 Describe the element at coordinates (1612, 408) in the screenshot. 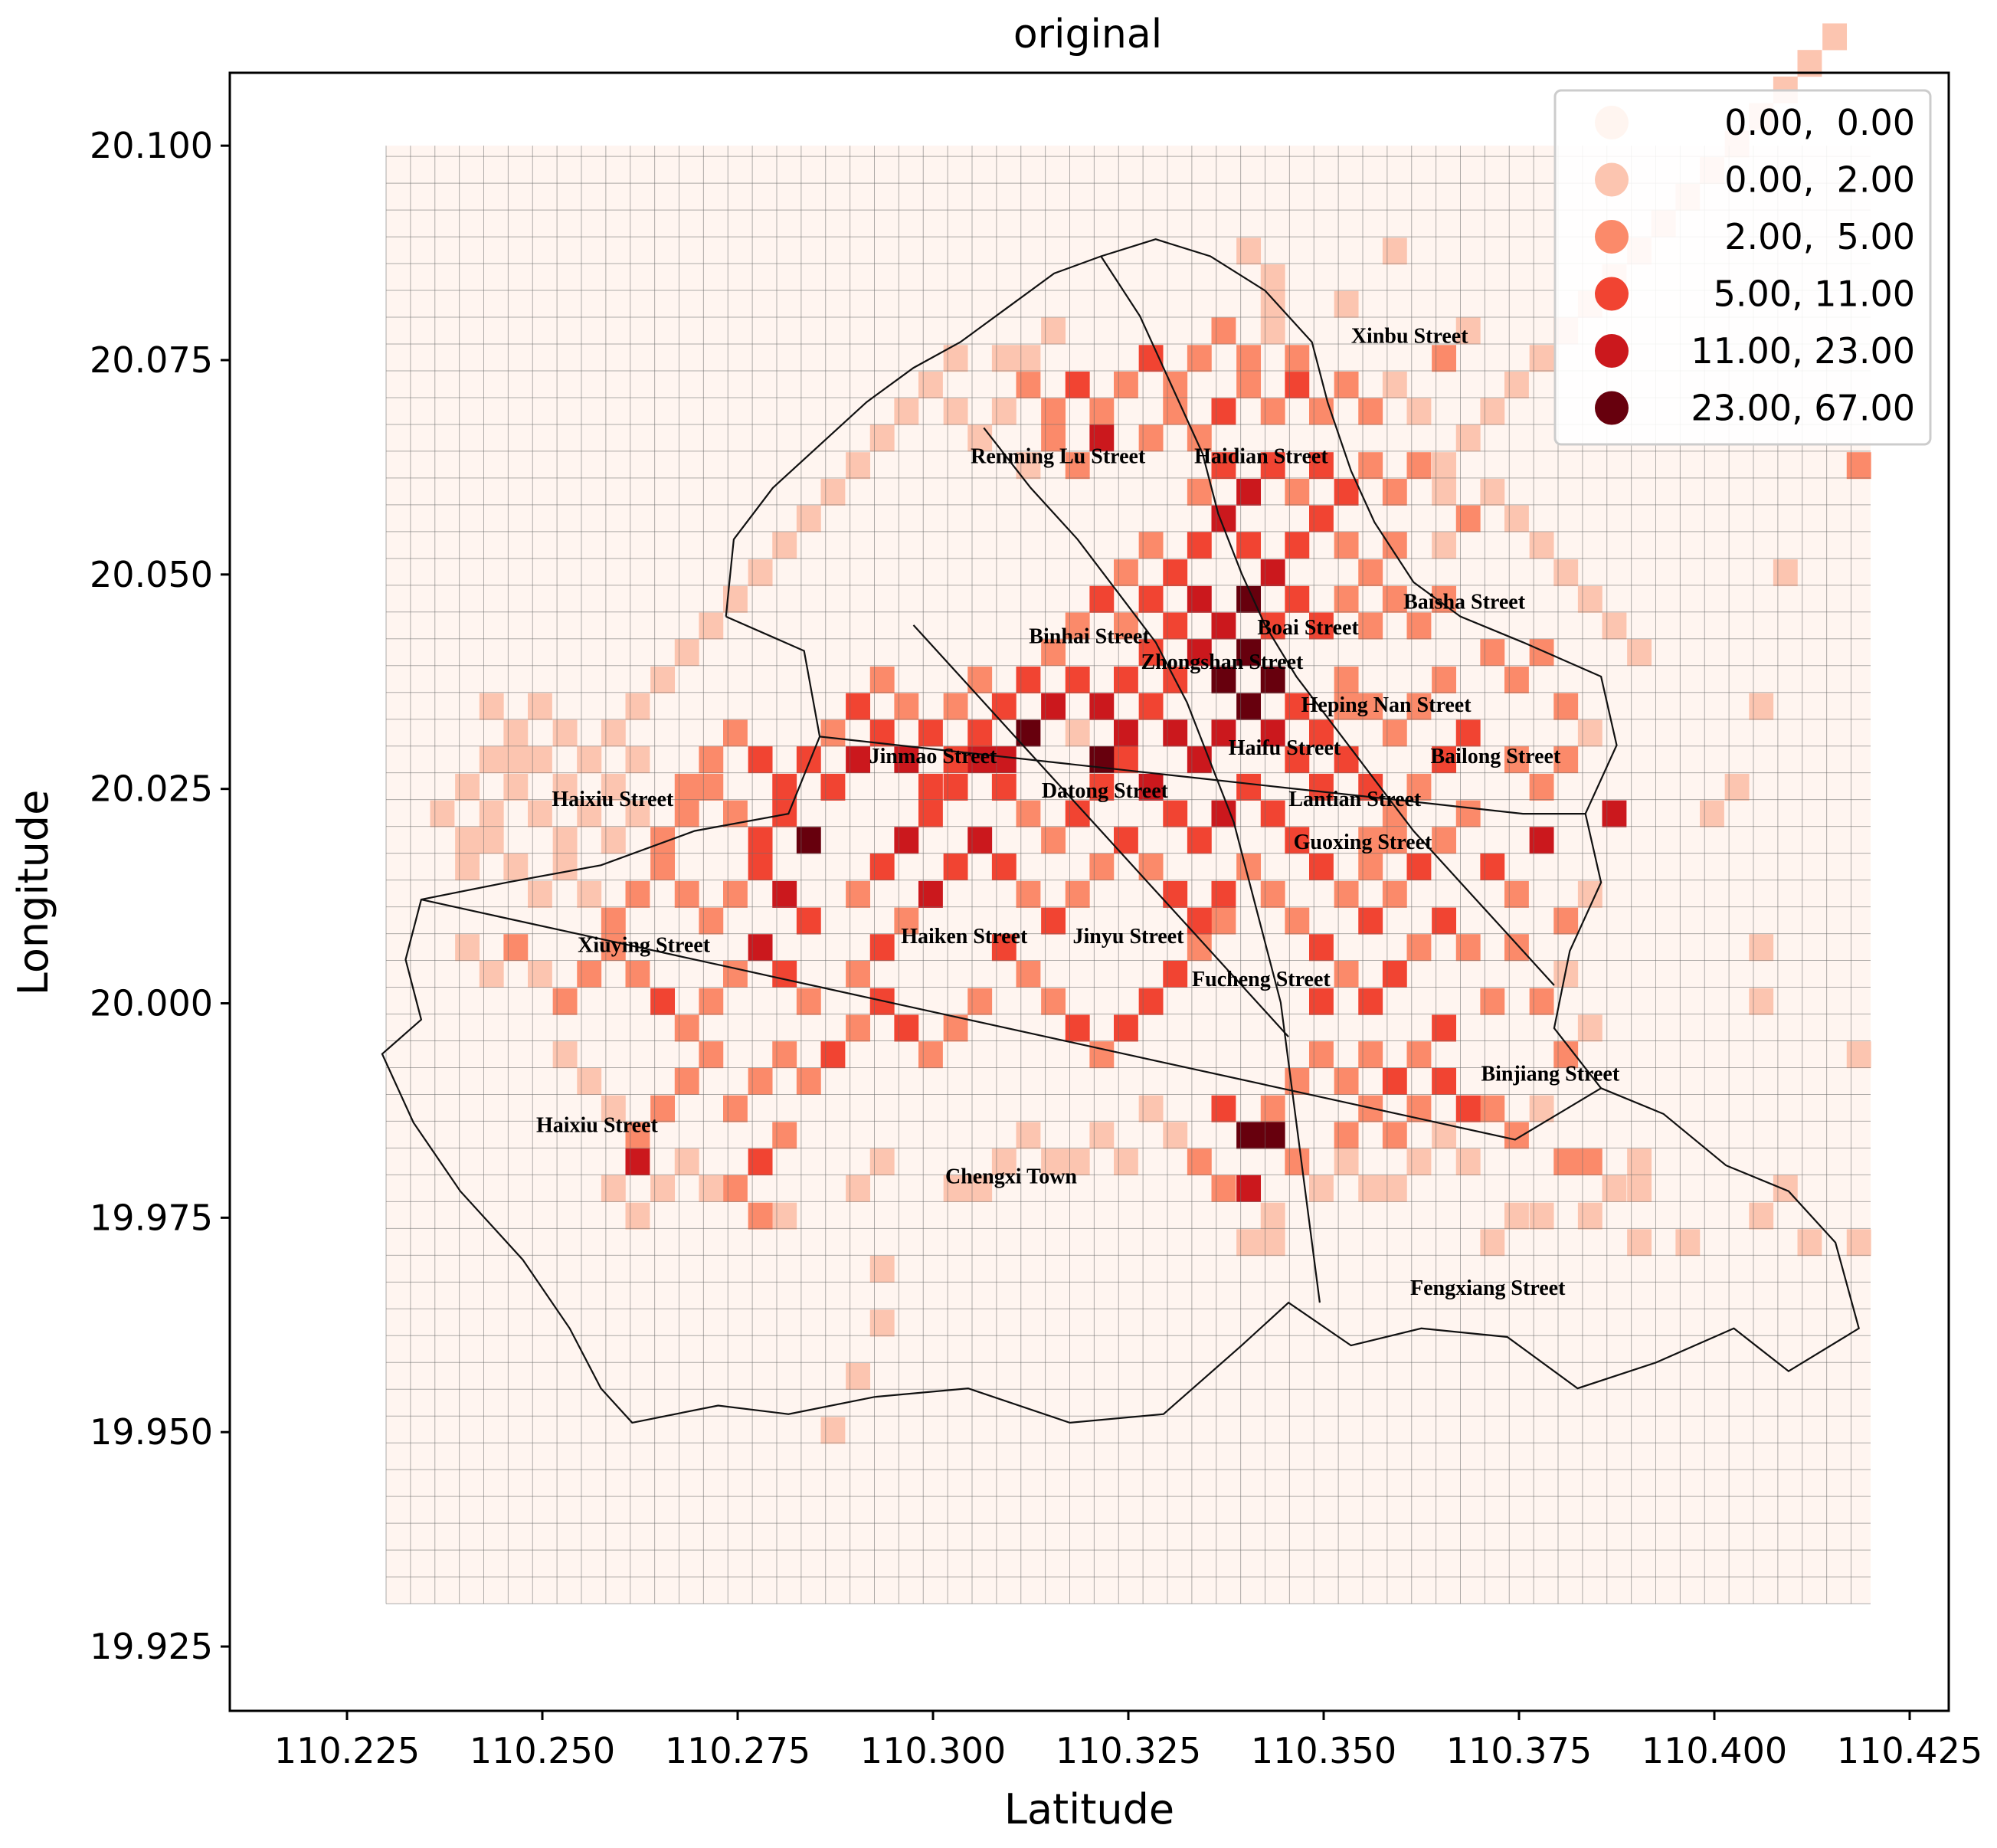

I see `legend-marker` at that location.